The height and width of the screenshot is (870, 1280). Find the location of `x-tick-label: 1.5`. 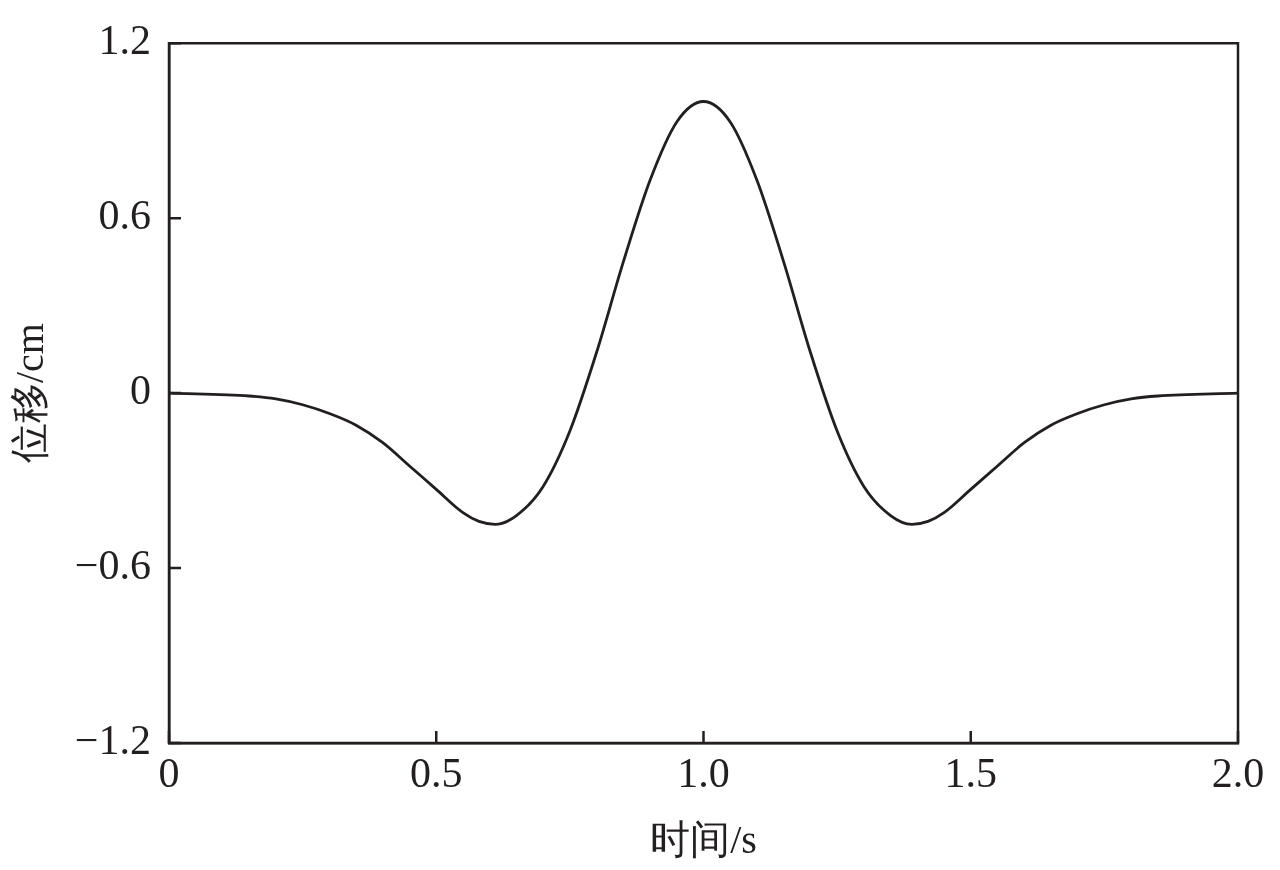

x-tick-label: 1.5 is located at coordinates (970, 773).